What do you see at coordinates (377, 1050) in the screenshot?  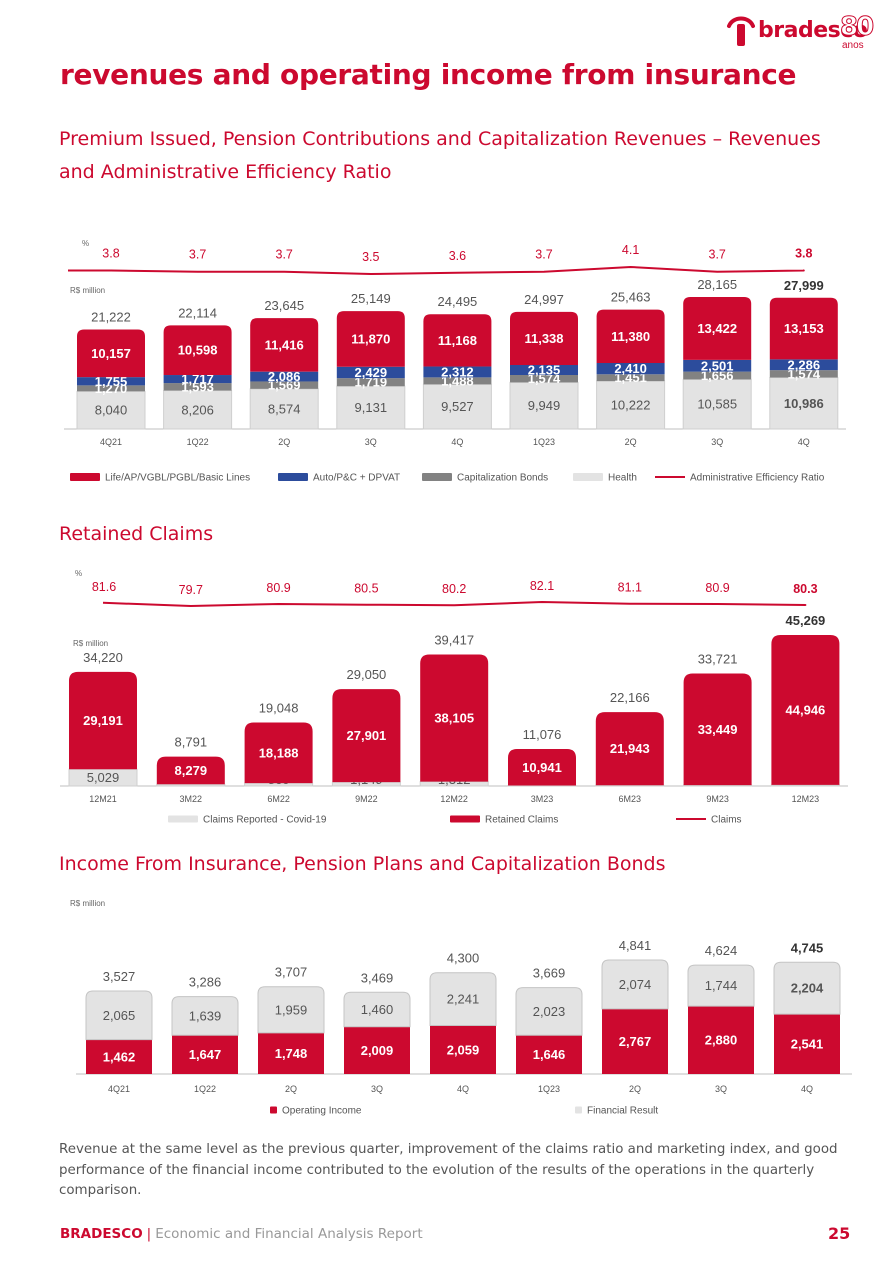 I see `data-label: 2,009` at bounding box center [377, 1050].